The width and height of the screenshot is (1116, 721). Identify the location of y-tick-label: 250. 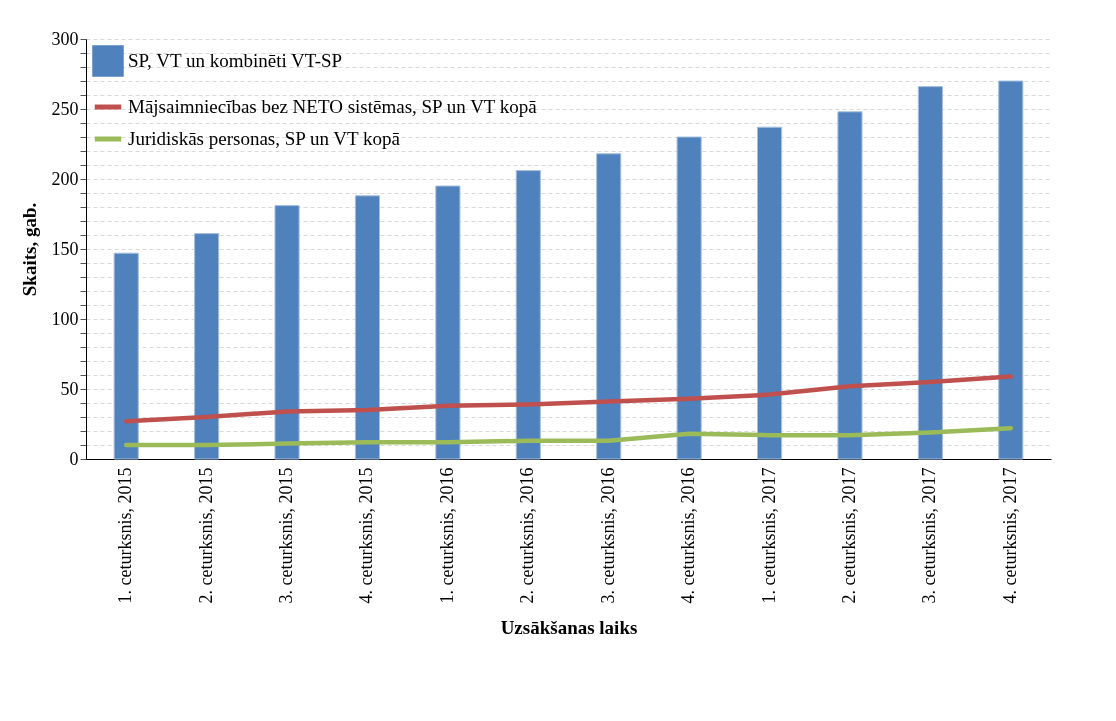
(65, 108).